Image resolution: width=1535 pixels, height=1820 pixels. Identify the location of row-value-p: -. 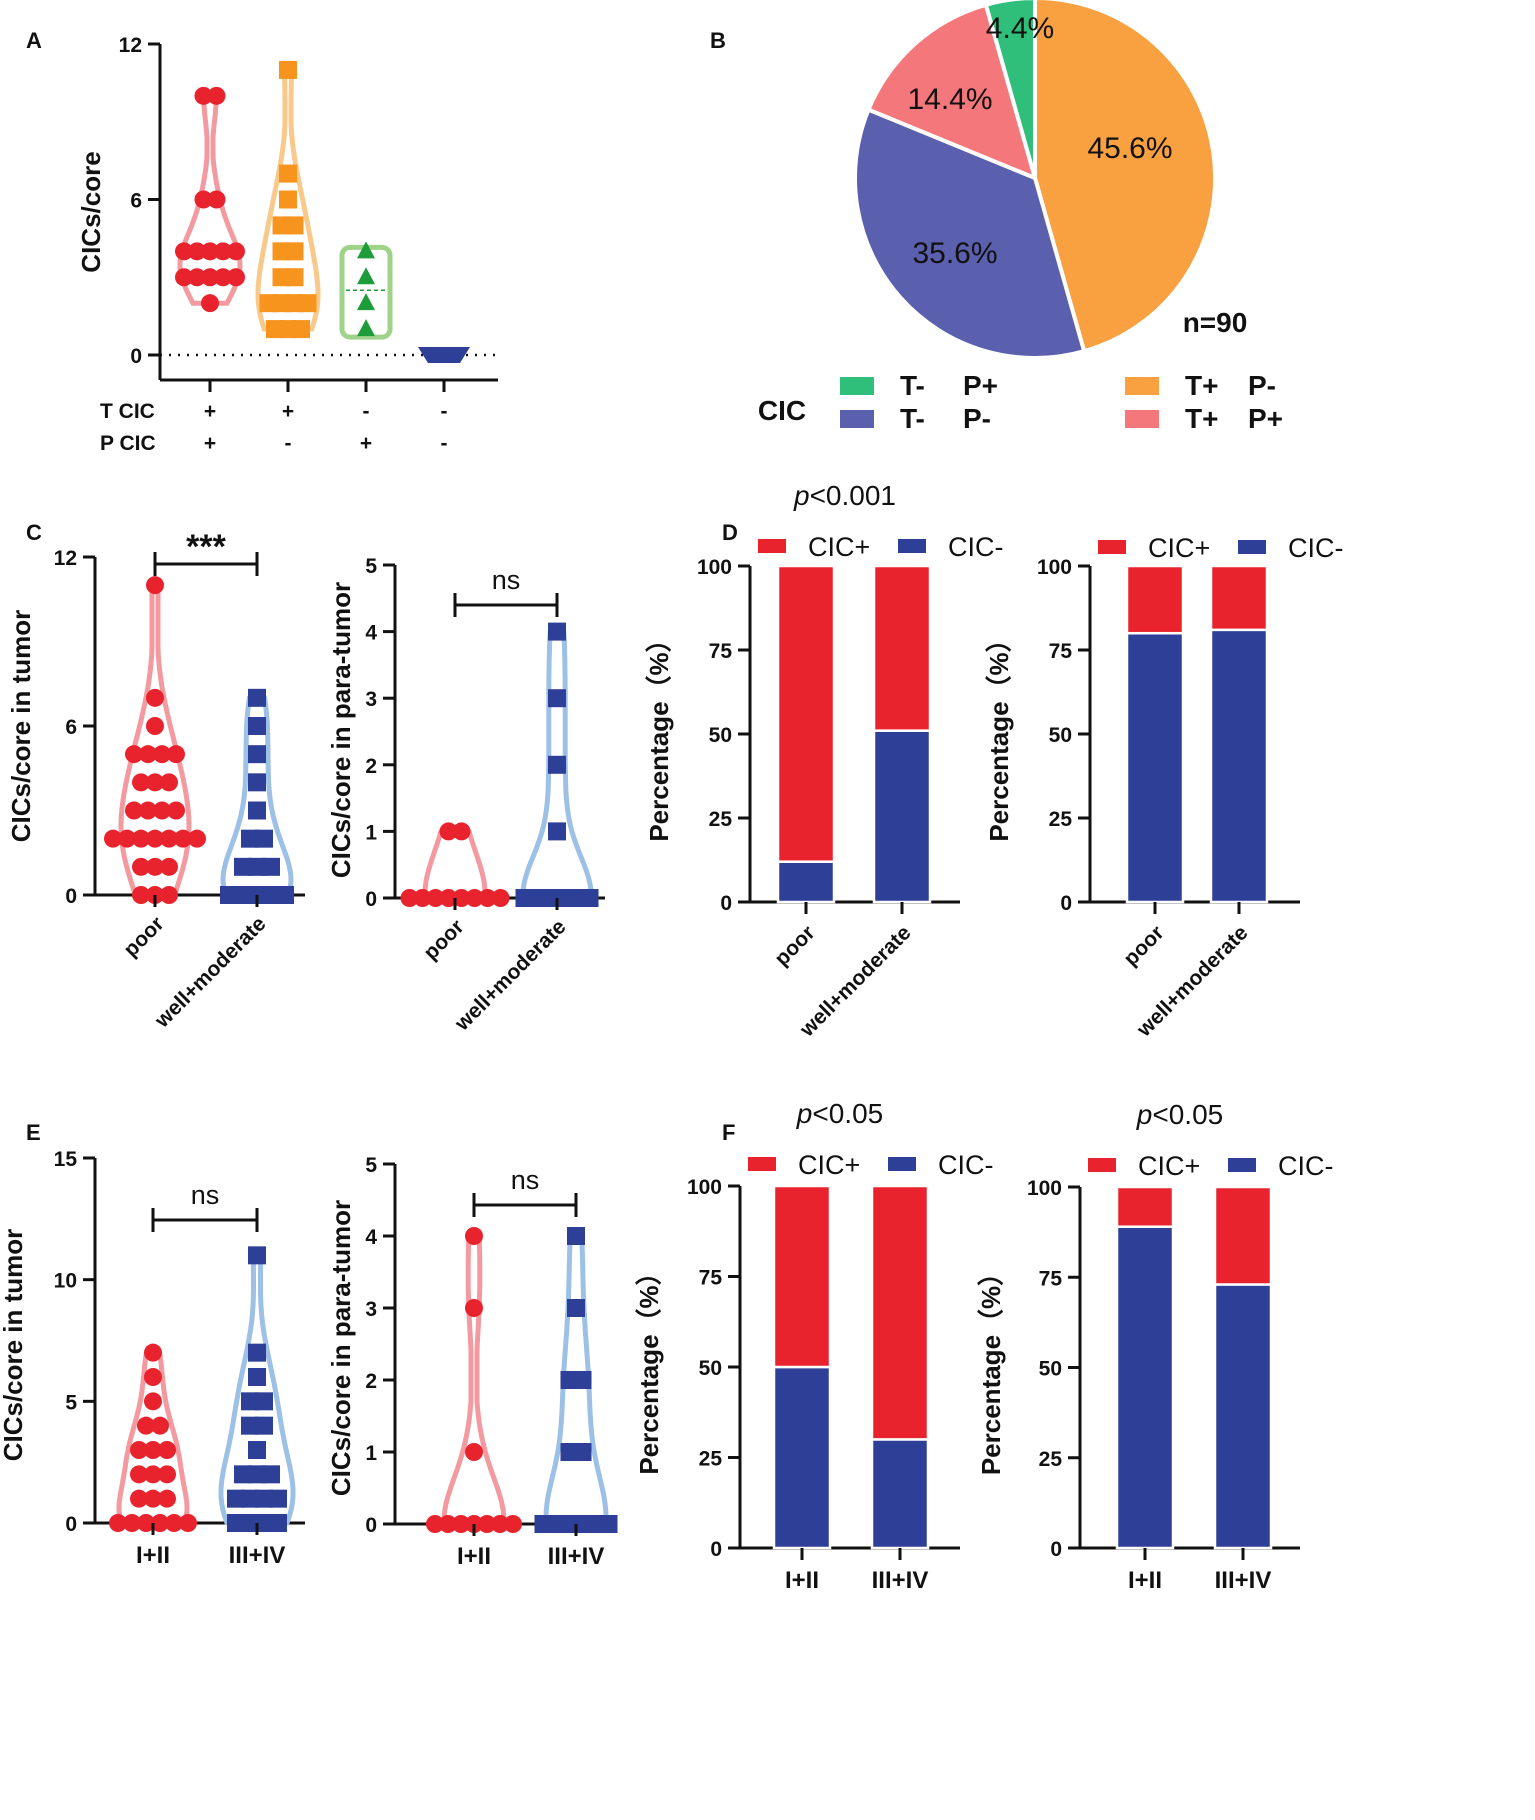
(288, 443).